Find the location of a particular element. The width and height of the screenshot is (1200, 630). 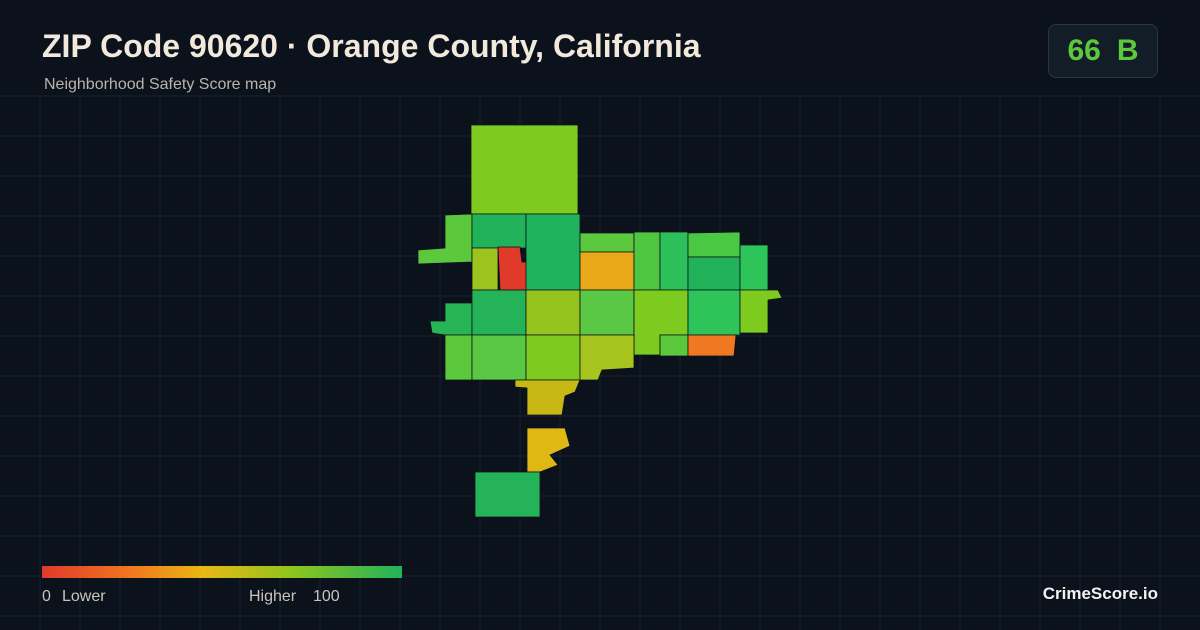

score-grade: B is located at coordinates (1127, 50).